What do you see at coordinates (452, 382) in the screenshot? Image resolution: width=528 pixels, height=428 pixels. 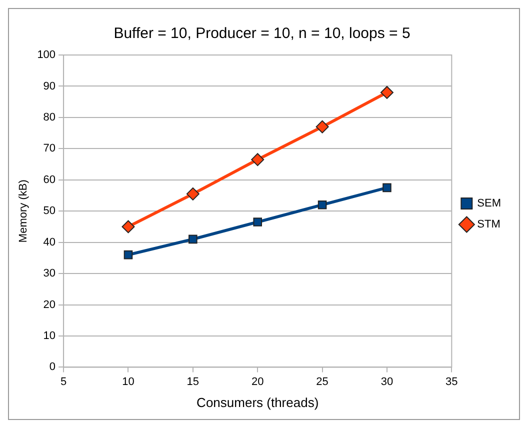 I see `x-tick-label: 35` at bounding box center [452, 382].